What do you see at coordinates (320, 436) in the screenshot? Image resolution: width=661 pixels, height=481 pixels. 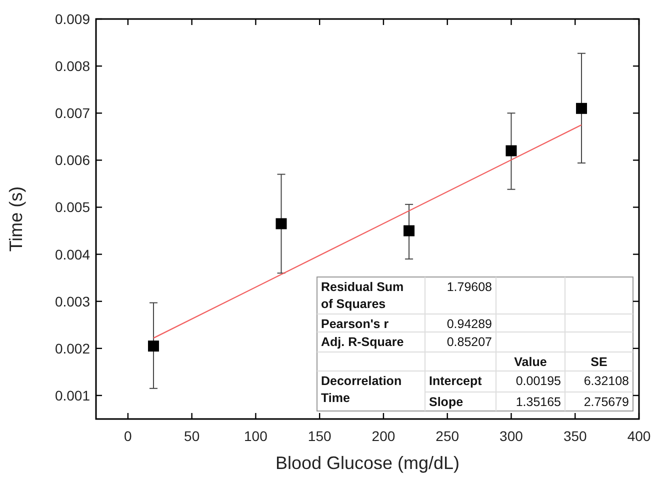 I see `x-tick-label: 150` at bounding box center [320, 436].